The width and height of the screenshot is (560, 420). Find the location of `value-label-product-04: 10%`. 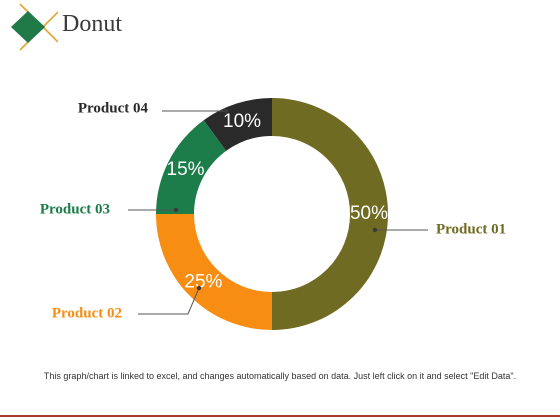

value-label-product-04: 10% is located at coordinates (242, 121).